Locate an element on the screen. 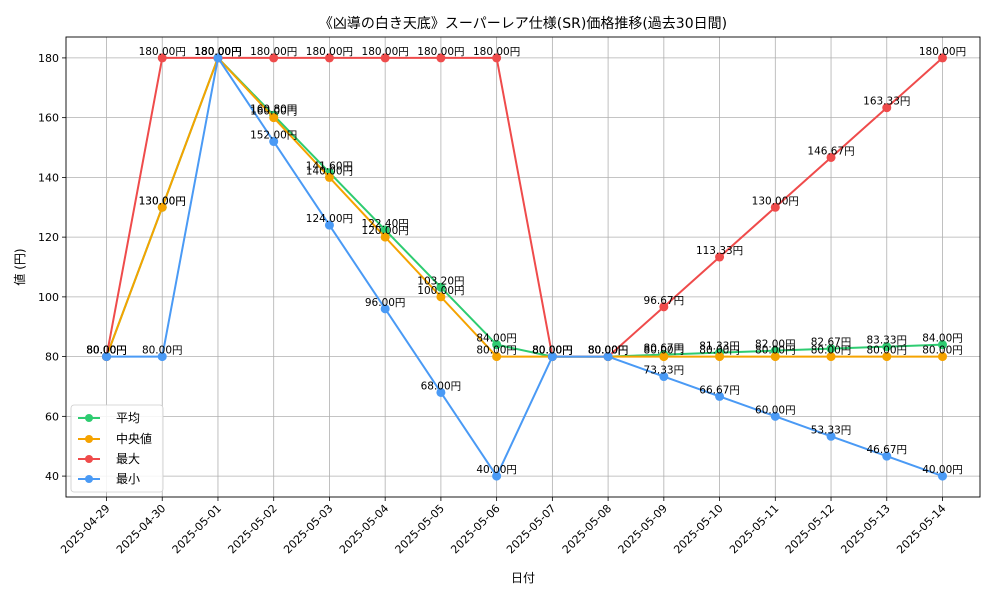 The width and height of the screenshot is (1000, 600). x-tick-label: 2025-05-01 is located at coordinates (197, 529).